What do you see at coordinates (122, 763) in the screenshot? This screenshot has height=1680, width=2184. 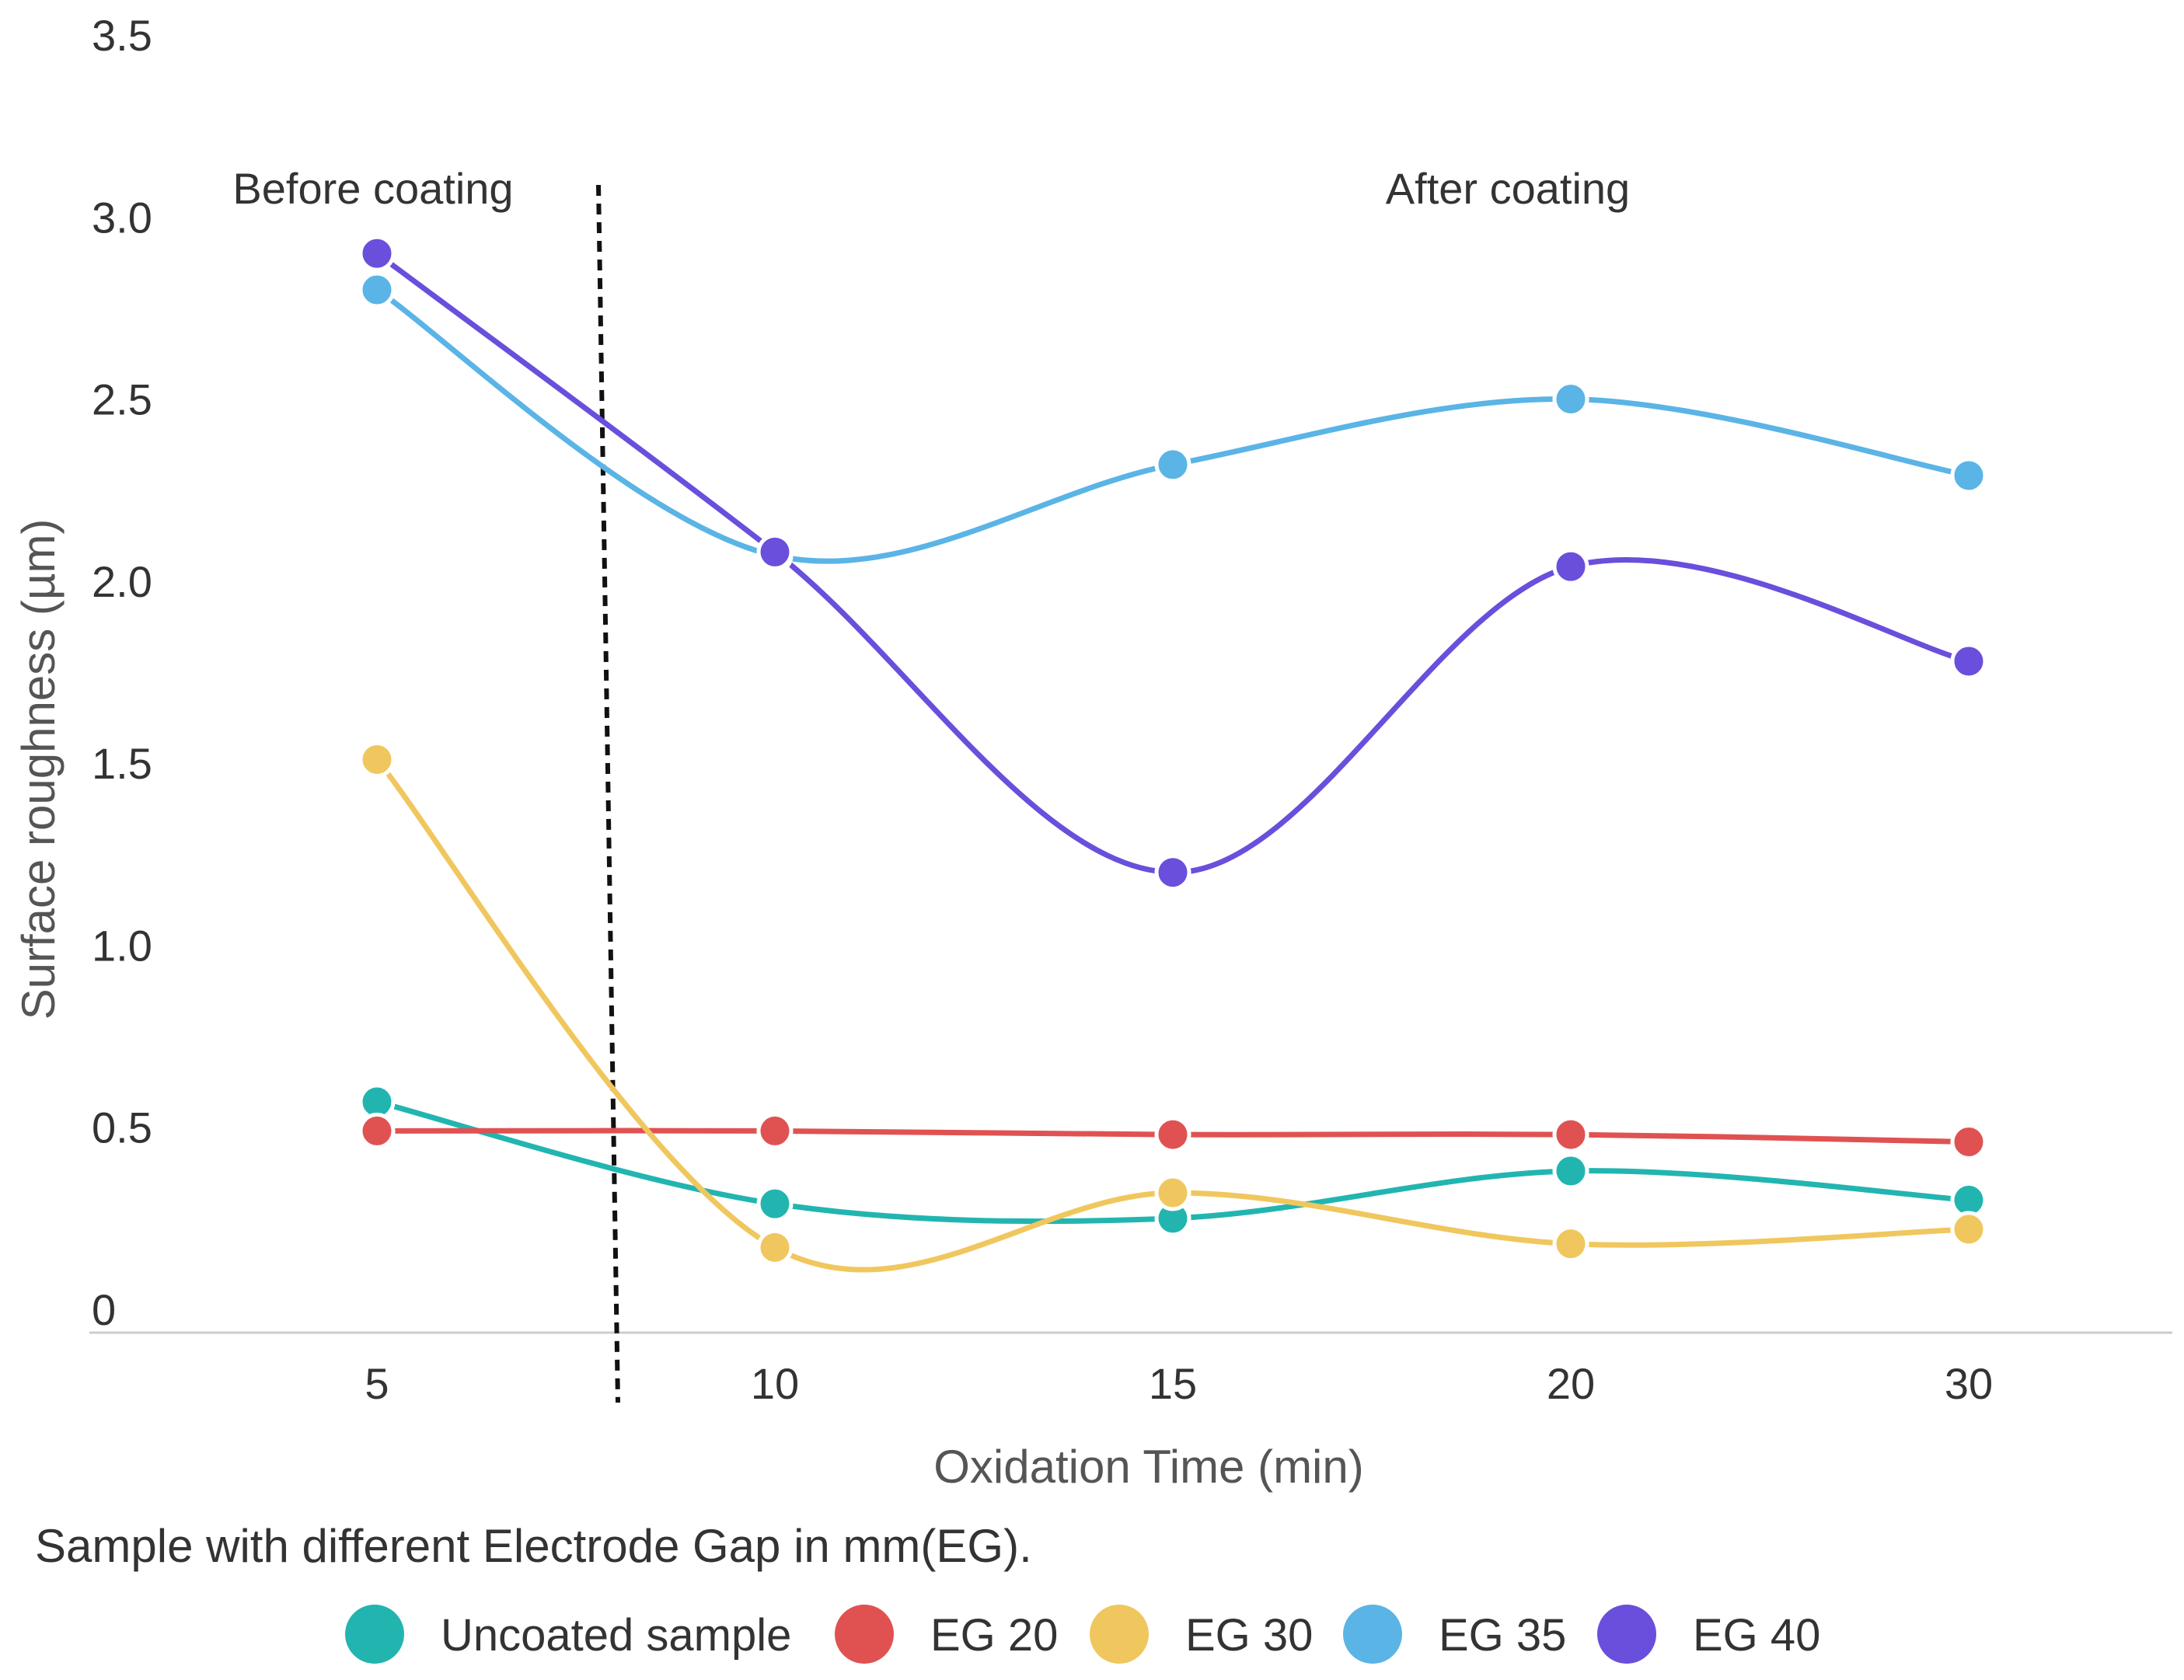 I see `y-tick-label: 1.5` at bounding box center [122, 763].